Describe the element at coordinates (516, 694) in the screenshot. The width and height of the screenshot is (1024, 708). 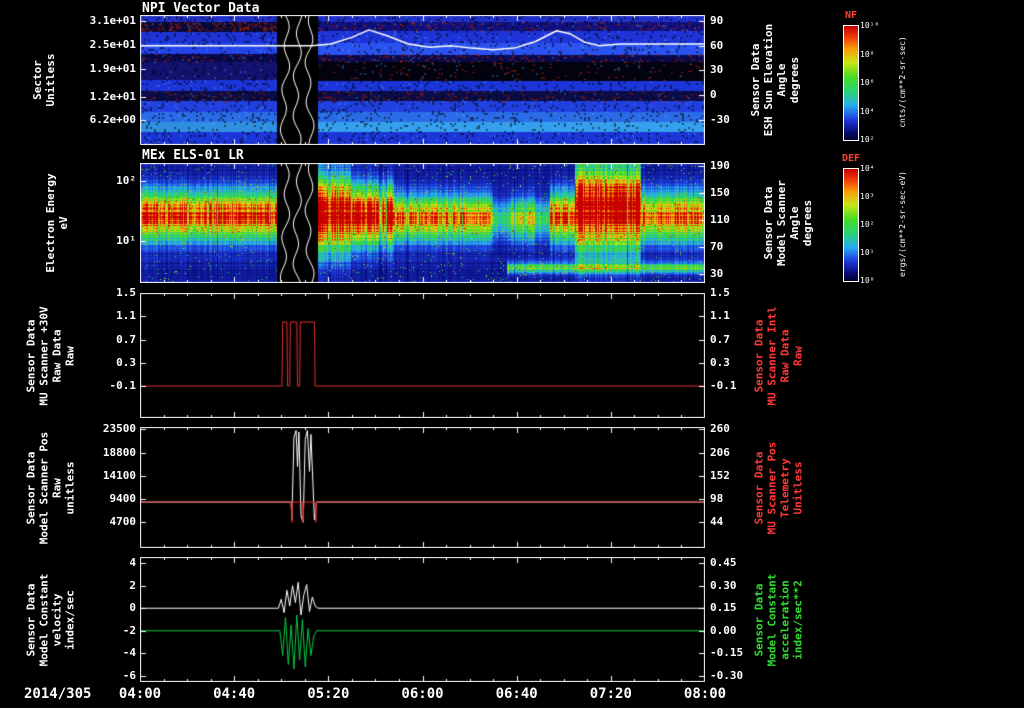
I see `time-axis-label: 06:40` at that location.